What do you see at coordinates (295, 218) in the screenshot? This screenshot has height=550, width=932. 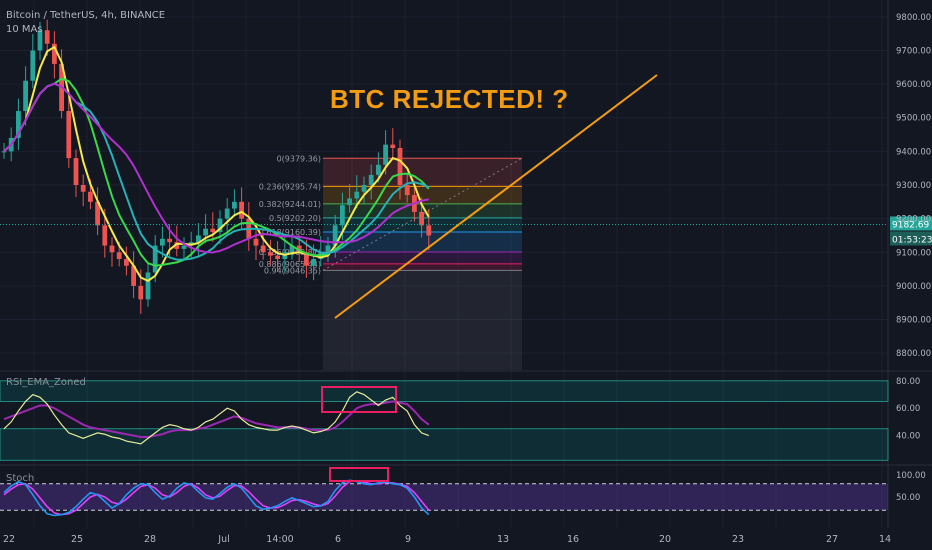 I see `fib-level-label: 0.5(9202.20)` at bounding box center [295, 218].